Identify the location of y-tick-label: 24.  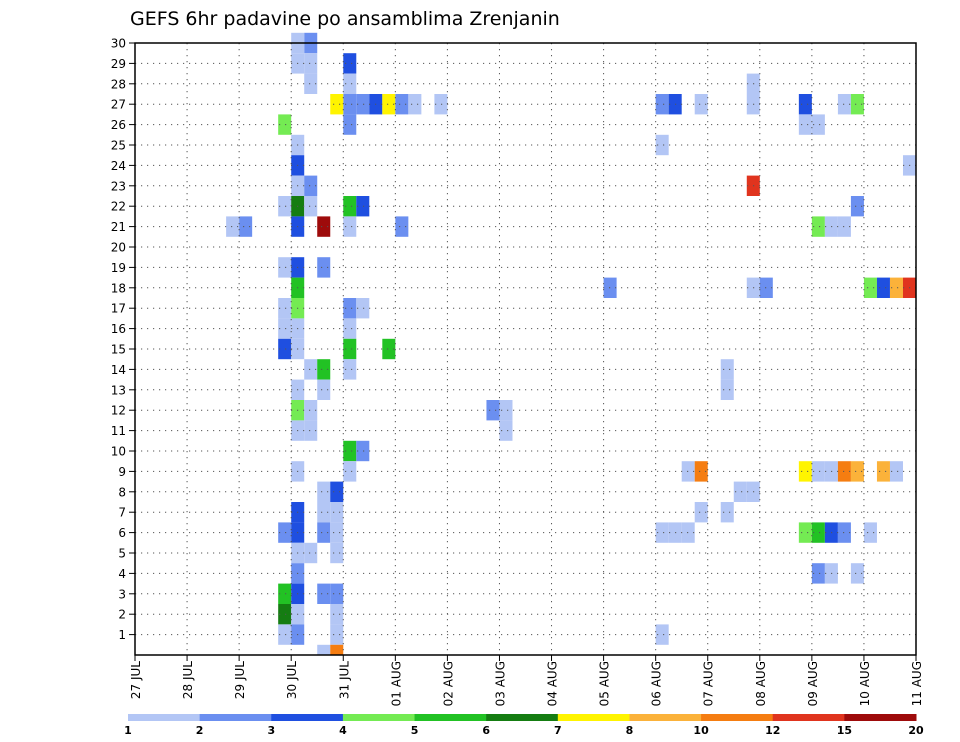
(118, 166).